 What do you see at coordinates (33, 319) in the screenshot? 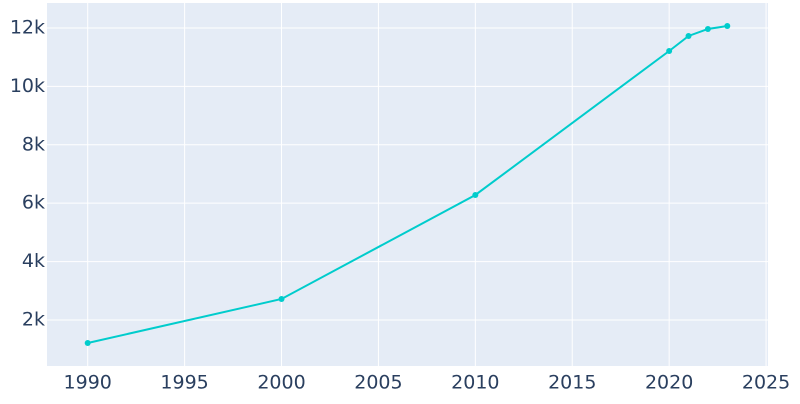
I see `y-tick-label: 2k` at bounding box center [33, 319].